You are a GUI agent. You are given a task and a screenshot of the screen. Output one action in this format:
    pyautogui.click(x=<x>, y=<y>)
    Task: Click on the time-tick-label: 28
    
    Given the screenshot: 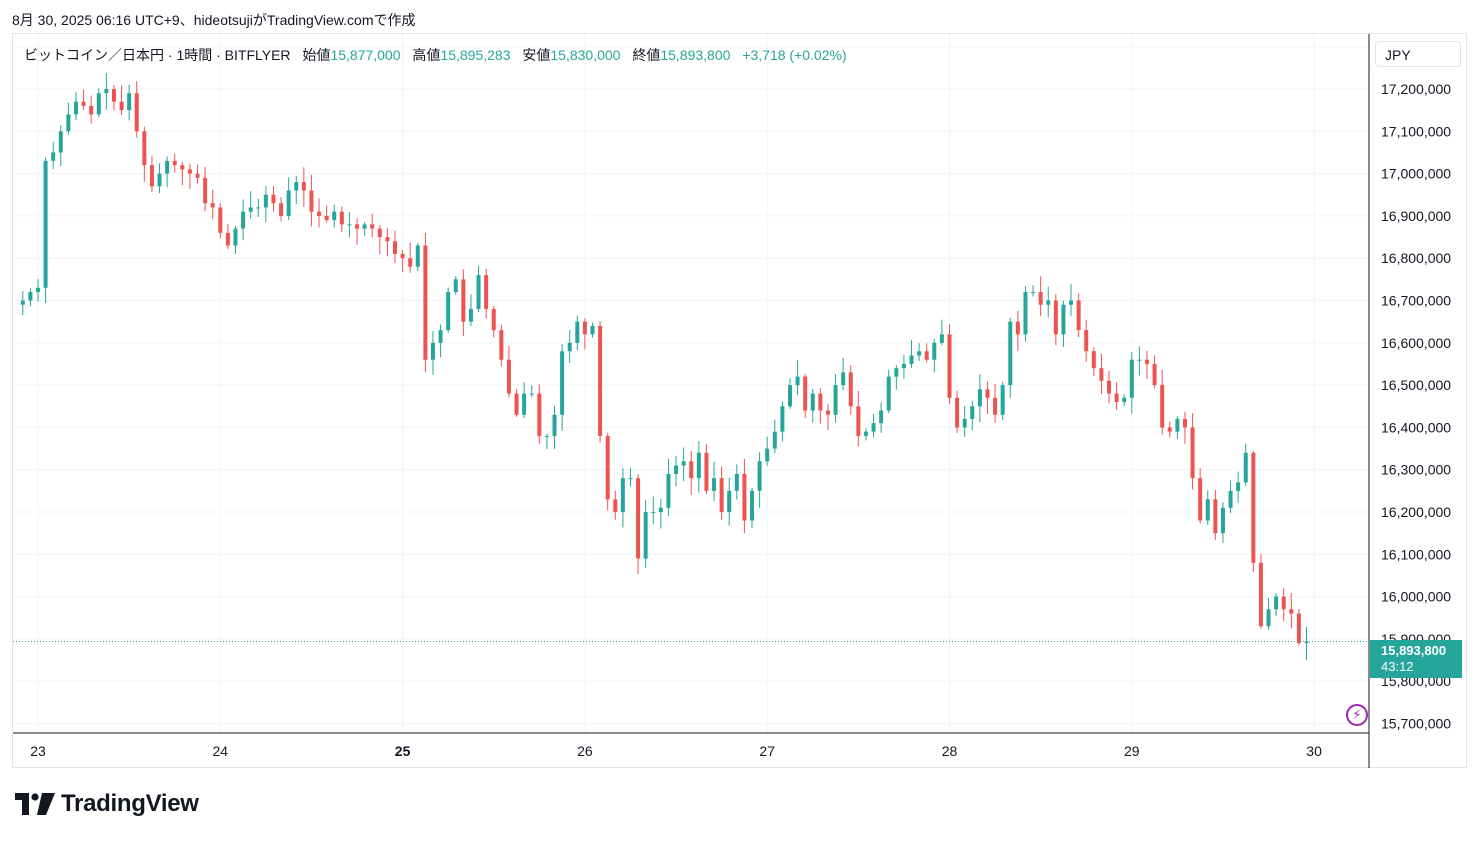 What is the action you would take?
    pyautogui.click(x=950, y=751)
    